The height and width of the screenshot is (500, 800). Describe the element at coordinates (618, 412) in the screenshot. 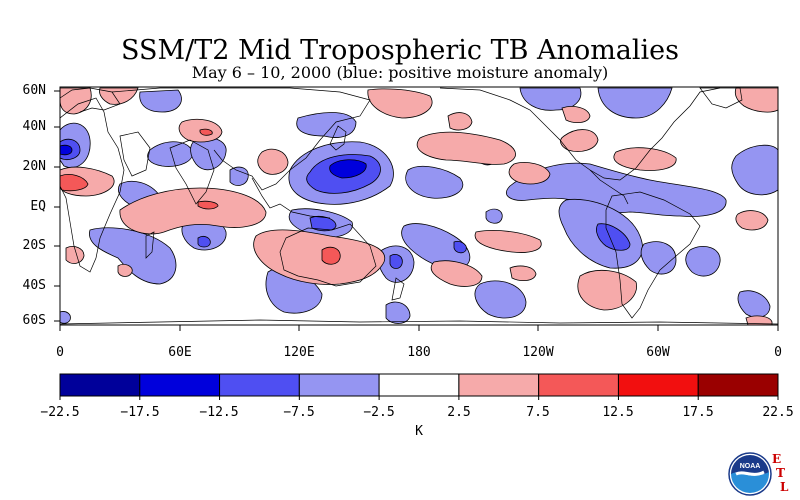

I see `colorbar-label: 12.5` at that location.